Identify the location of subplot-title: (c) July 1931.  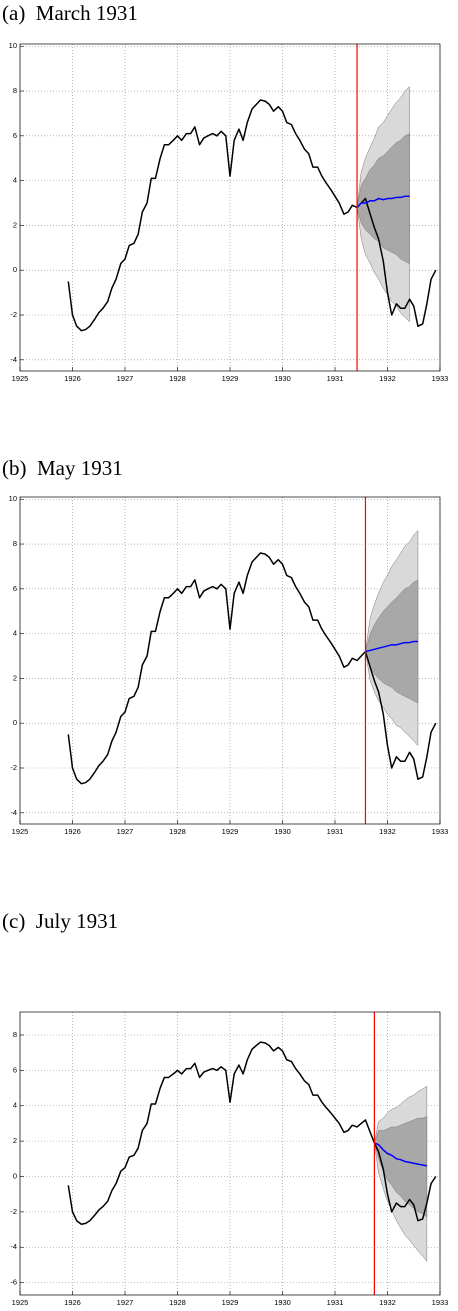
(60, 921).